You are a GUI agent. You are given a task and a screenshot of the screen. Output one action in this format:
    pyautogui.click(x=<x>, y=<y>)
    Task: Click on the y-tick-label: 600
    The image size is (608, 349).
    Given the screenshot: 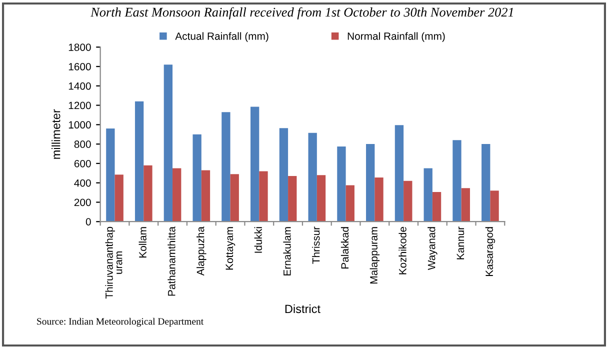 What is the action you would take?
    pyautogui.click(x=82, y=164)
    